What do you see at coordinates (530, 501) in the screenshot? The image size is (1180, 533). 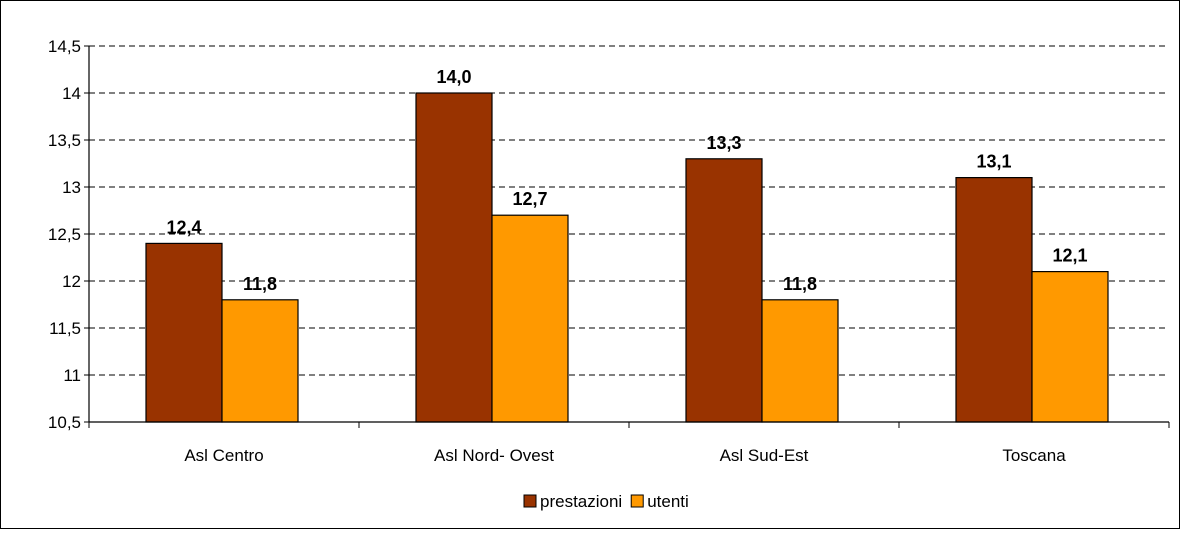 I see `legend-swatch-prestazioni` at bounding box center [530, 501].